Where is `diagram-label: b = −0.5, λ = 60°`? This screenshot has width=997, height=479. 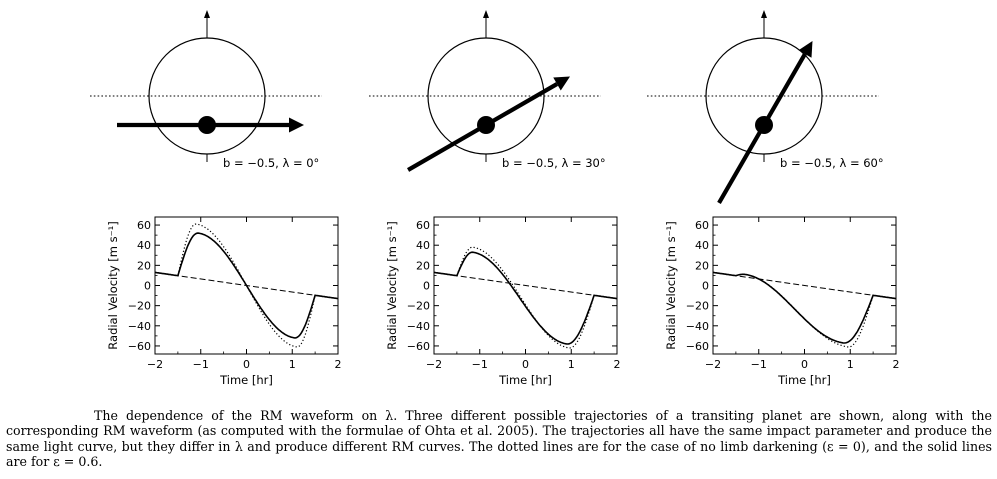
diagram-label: b = −0.5, λ = 60° is located at coordinates (832, 163).